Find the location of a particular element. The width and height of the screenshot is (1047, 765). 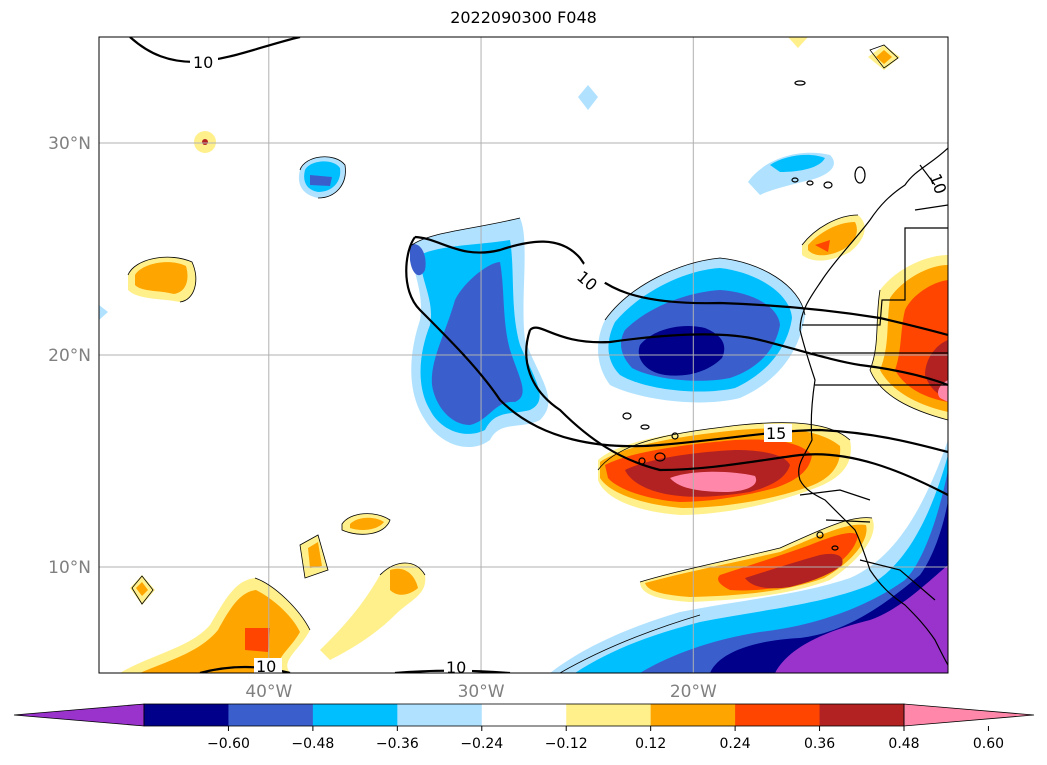

longitude-labels: 40°W 30°W 20°W is located at coordinates (481, 692).